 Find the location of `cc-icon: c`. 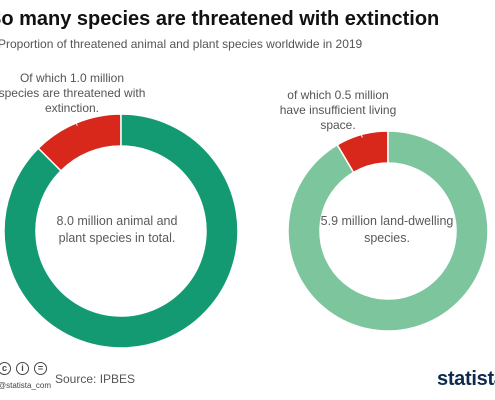

cc-icon: c is located at coordinates (5, 368).